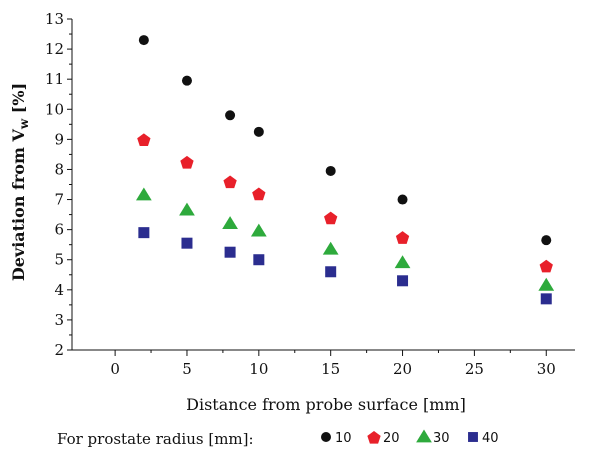 This screenshot has height=473, width=592. What do you see at coordinates (18, 101) in the screenshot?
I see `y-axis-label-unit: [%]` at bounding box center [18, 101].